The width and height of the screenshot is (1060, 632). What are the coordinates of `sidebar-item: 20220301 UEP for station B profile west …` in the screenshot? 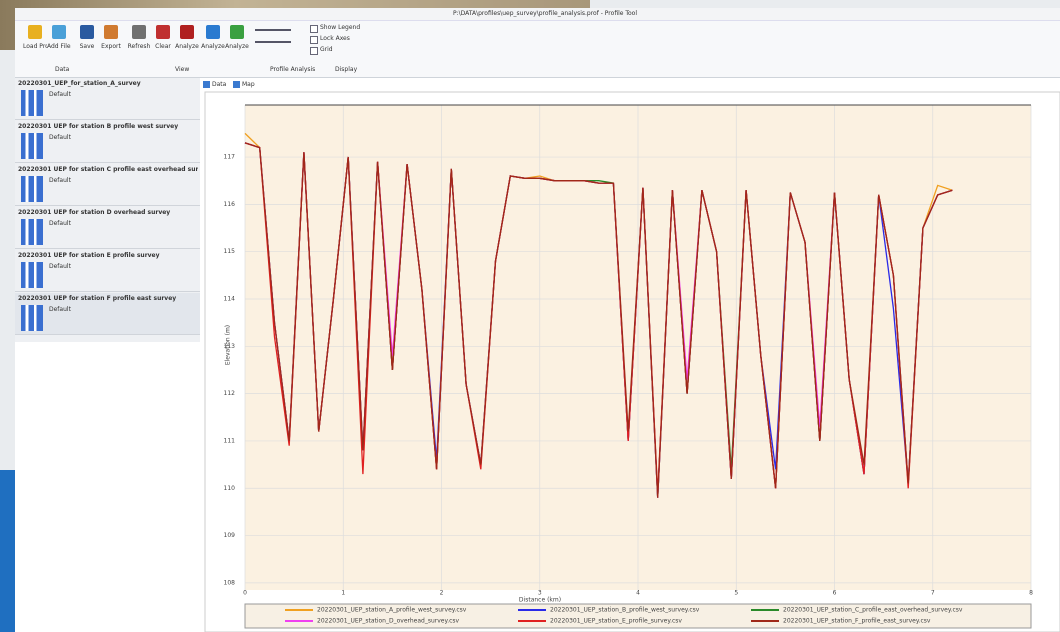 It's located at (107, 142).